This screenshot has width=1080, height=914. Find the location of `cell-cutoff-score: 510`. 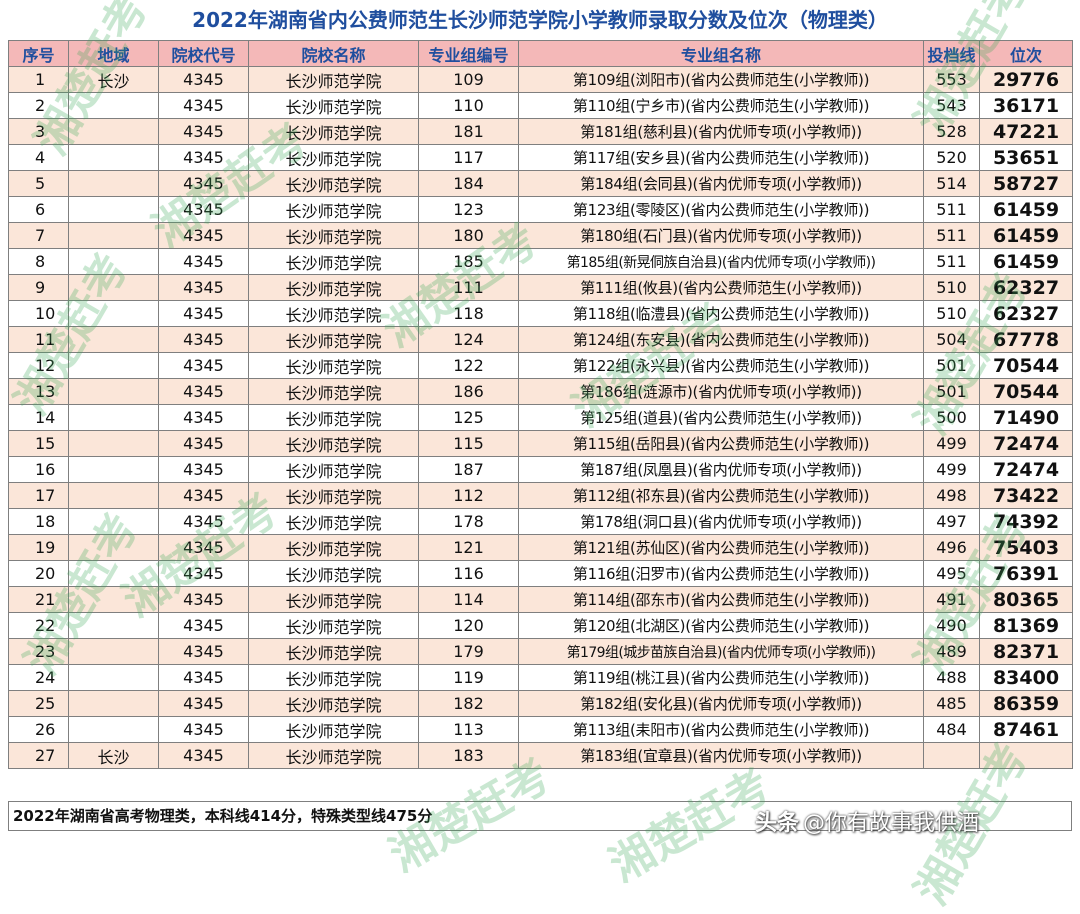

cell-cutoff-score: 510 is located at coordinates (951, 313).